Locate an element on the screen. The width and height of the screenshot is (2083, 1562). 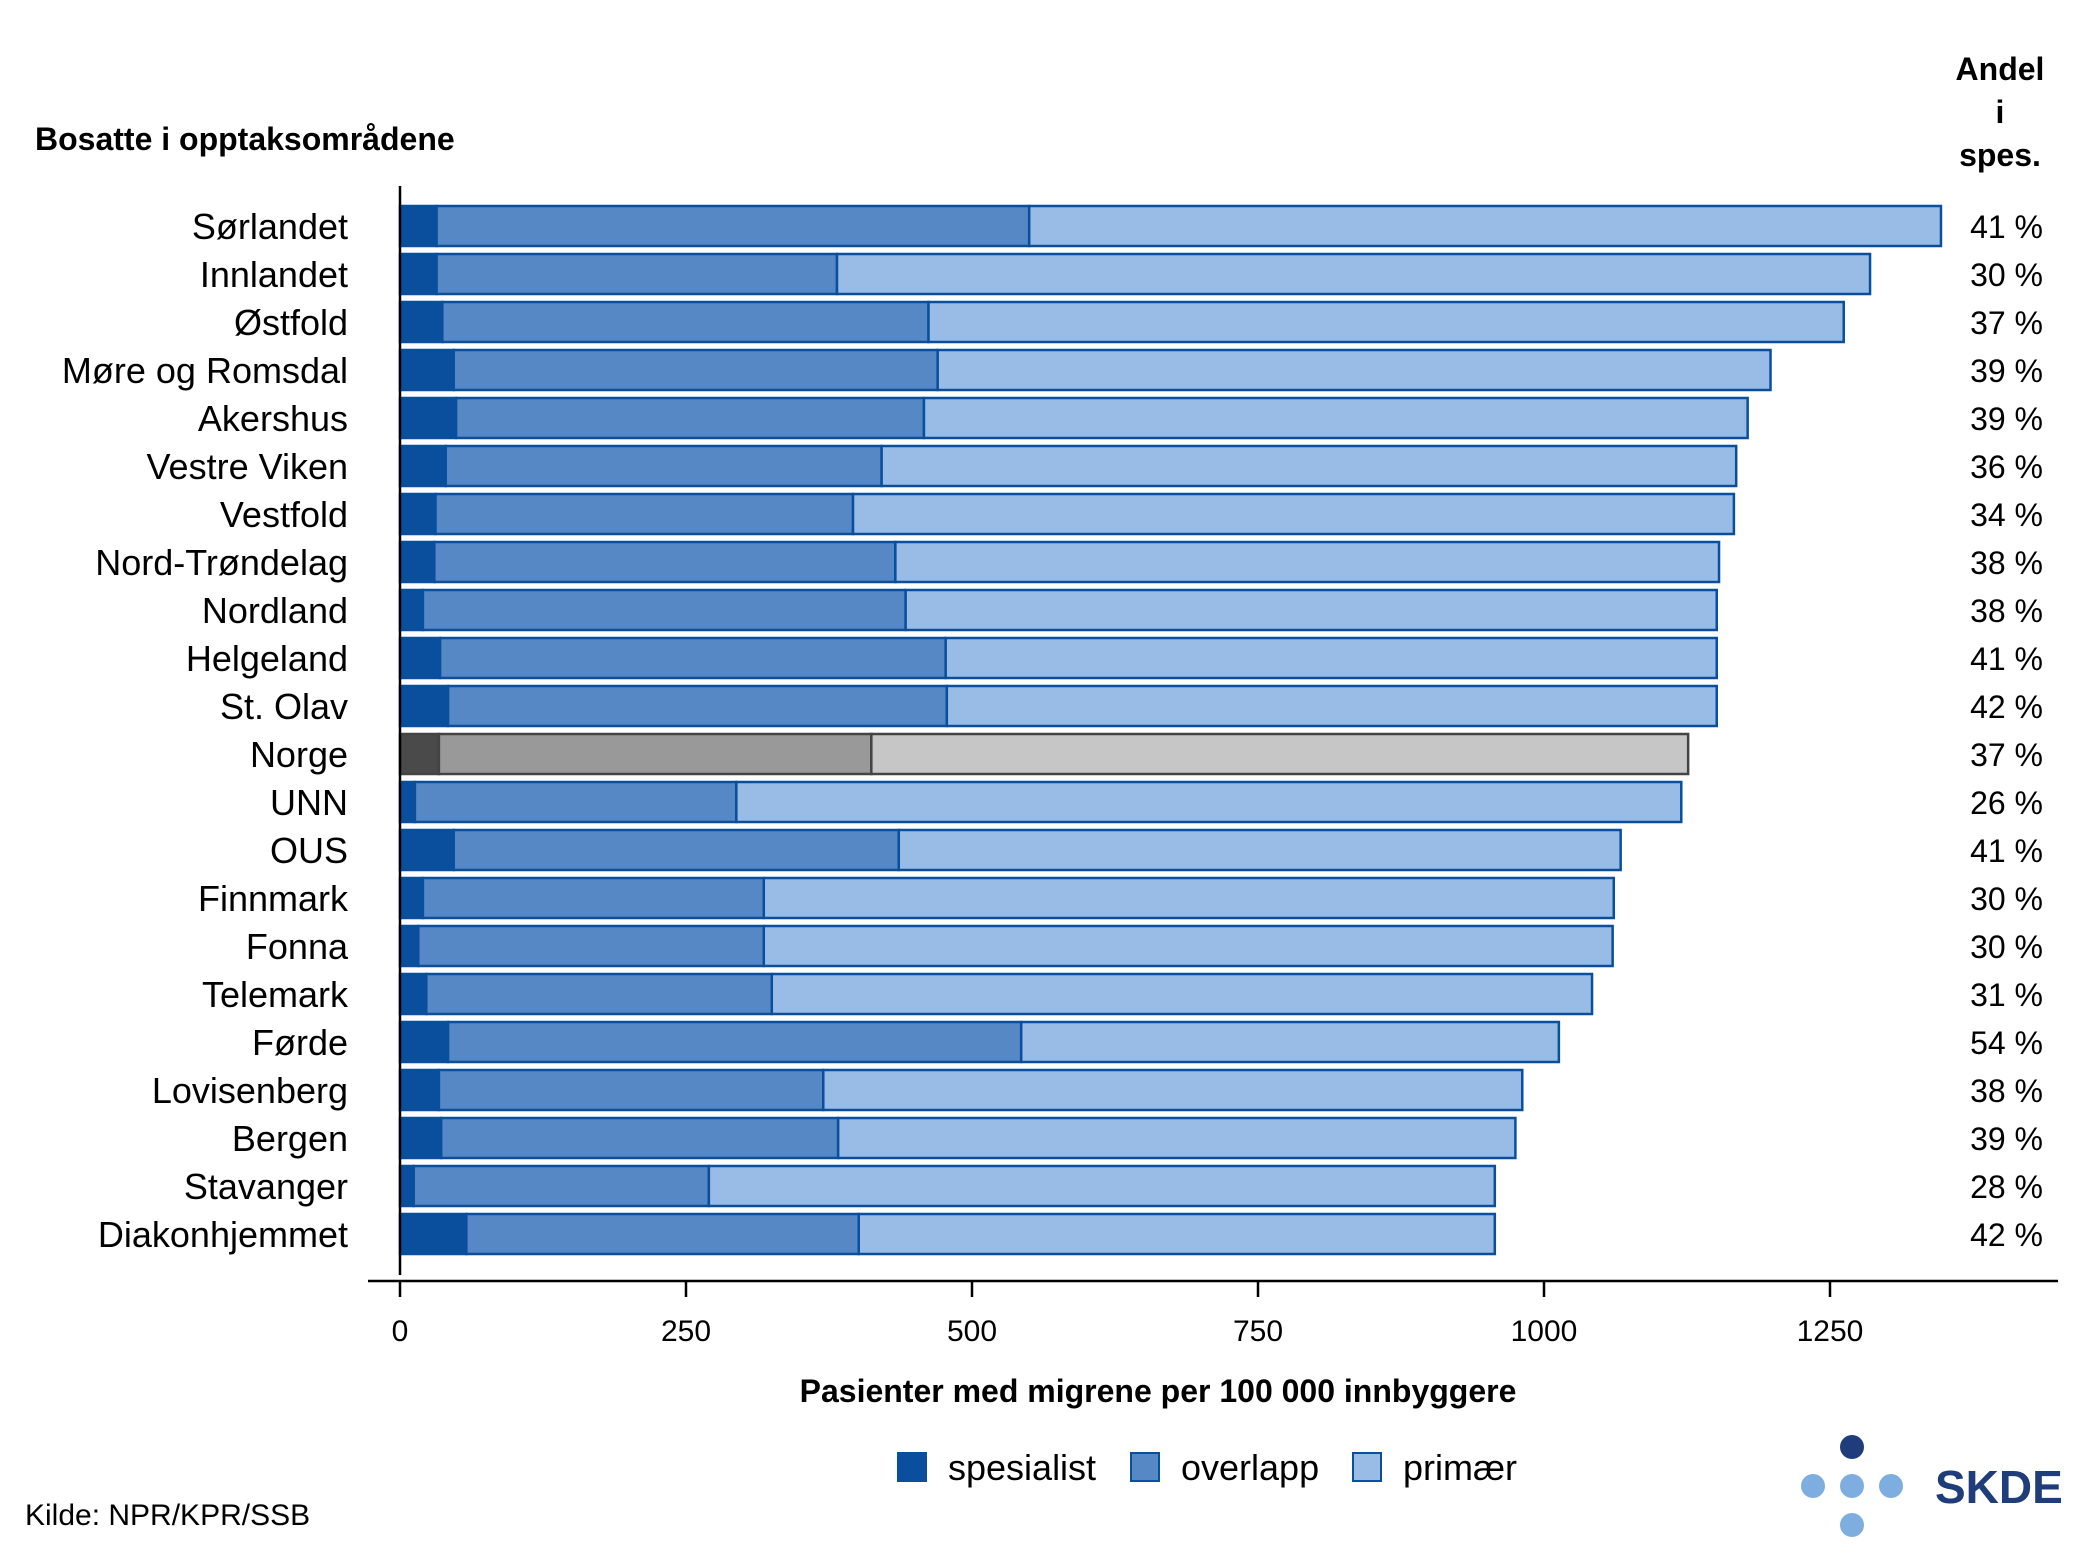
category-label: Bergen is located at coordinates (290, 1138).